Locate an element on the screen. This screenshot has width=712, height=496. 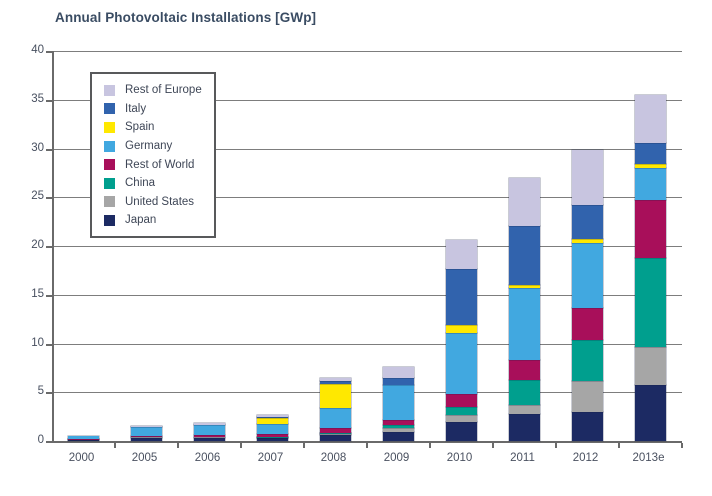
bar-segment-2010-japan is located at coordinates (461, 431).